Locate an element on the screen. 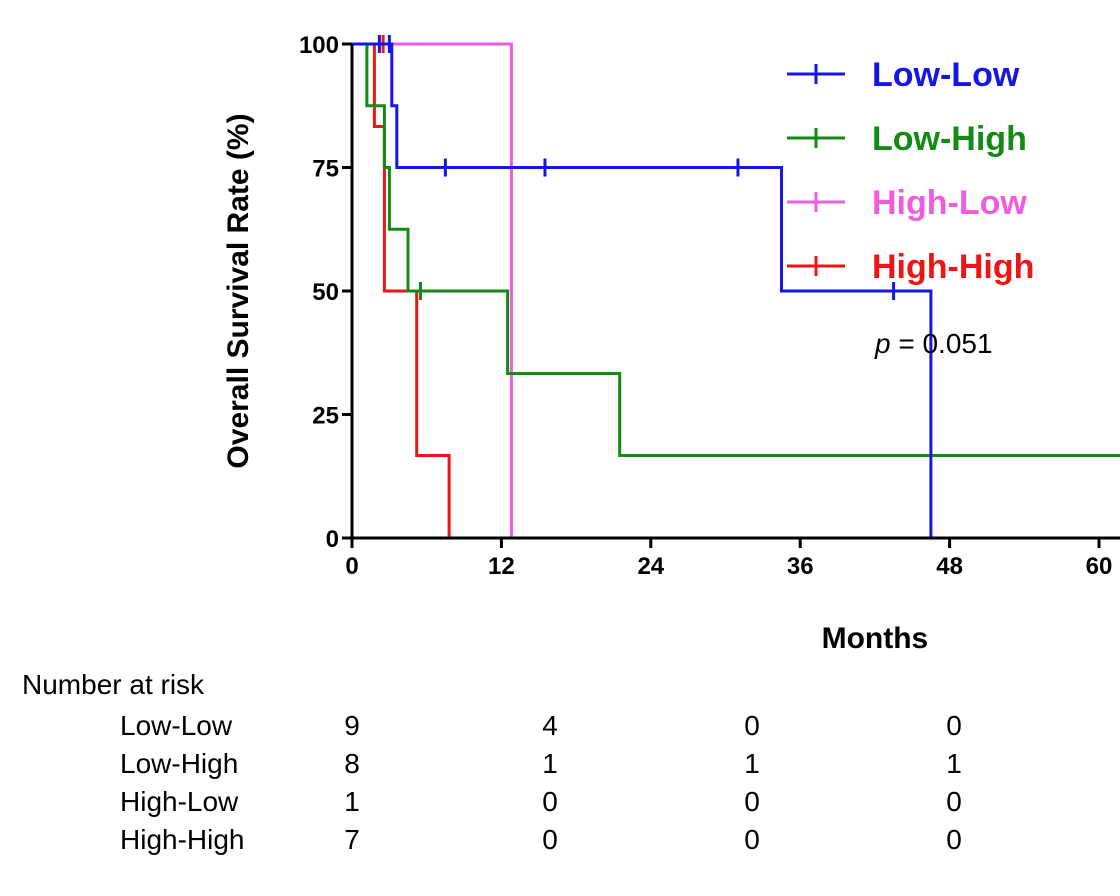 Image resolution: width=1120 pixels, height=896 pixels. risk-row-label: High-Low is located at coordinates (179, 801).